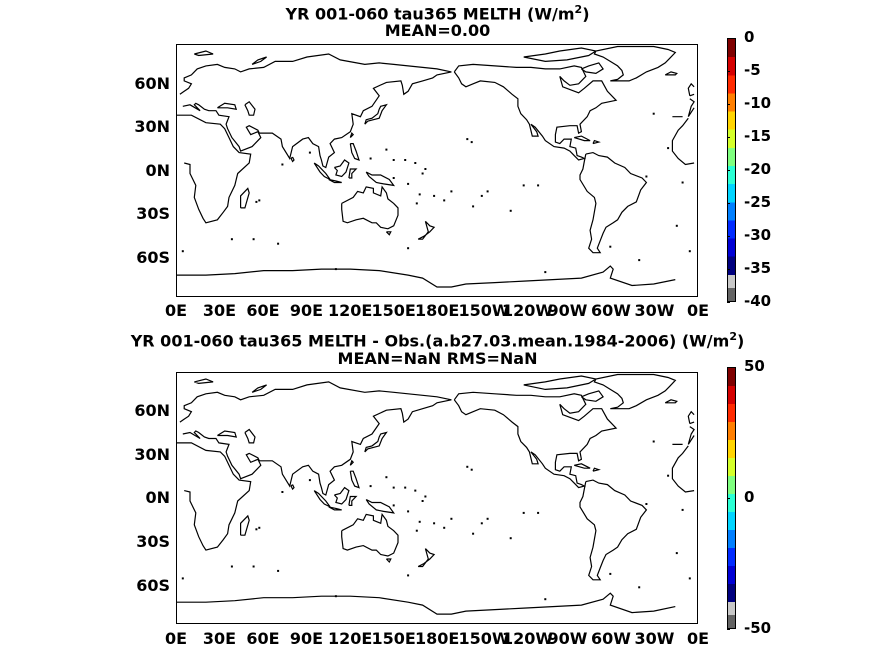 The height and width of the screenshot is (656, 875). I want to click on lat-tick-label: 0N, so click(157, 497).